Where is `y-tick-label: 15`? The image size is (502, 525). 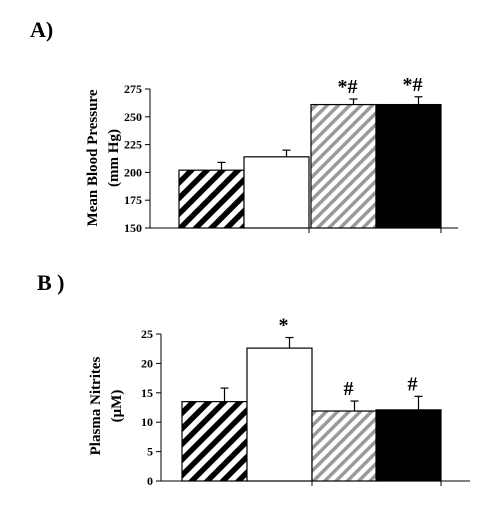
y-tick-label: 15 is located at coordinates (147, 393).